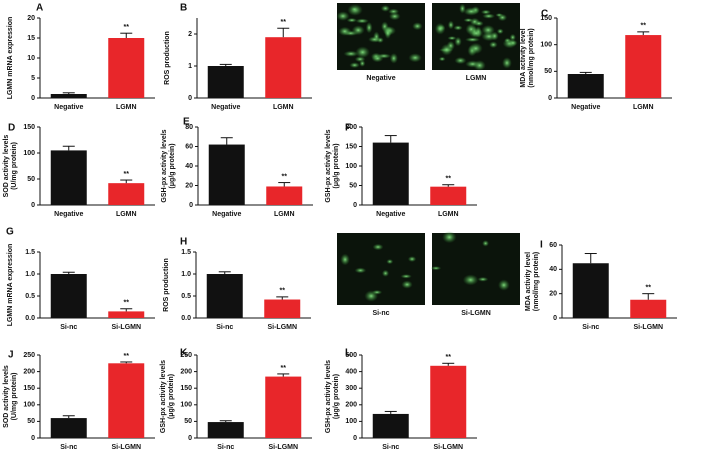 This screenshot has height=457, width=703. Describe the element at coordinates (531, 58) in the screenshot. I see `y-axis-label: (nmol/mg protein)` at that location.